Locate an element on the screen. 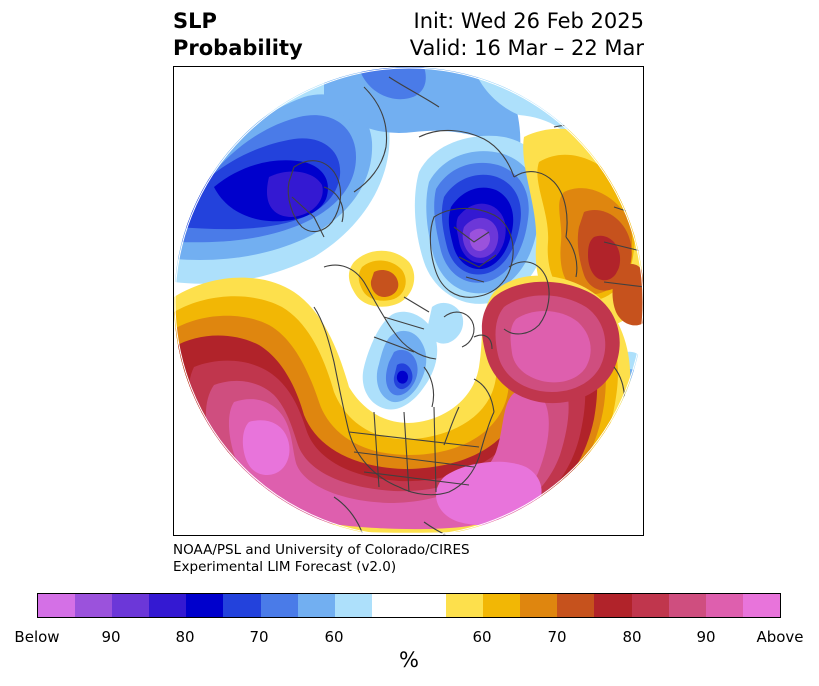 Image resolution: width=819 pixels, height=686 pixels. blue-arctic-north-region is located at coordinates (457, 112).